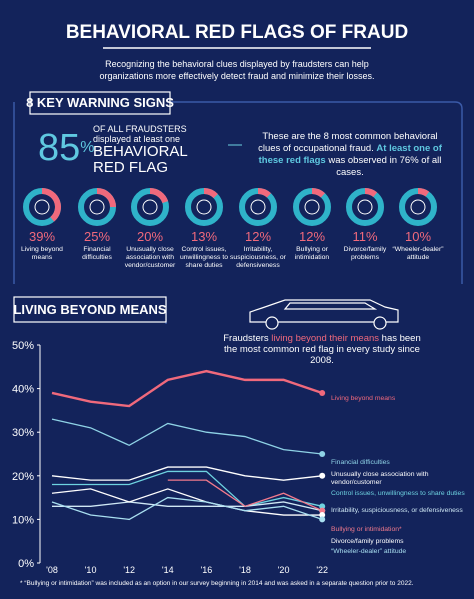 The height and width of the screenshot is (599, 474). What do you see at coordinates (204, 236) in the screenshot?
I see `sign-value: 13%` at bounding box center [204, 236].